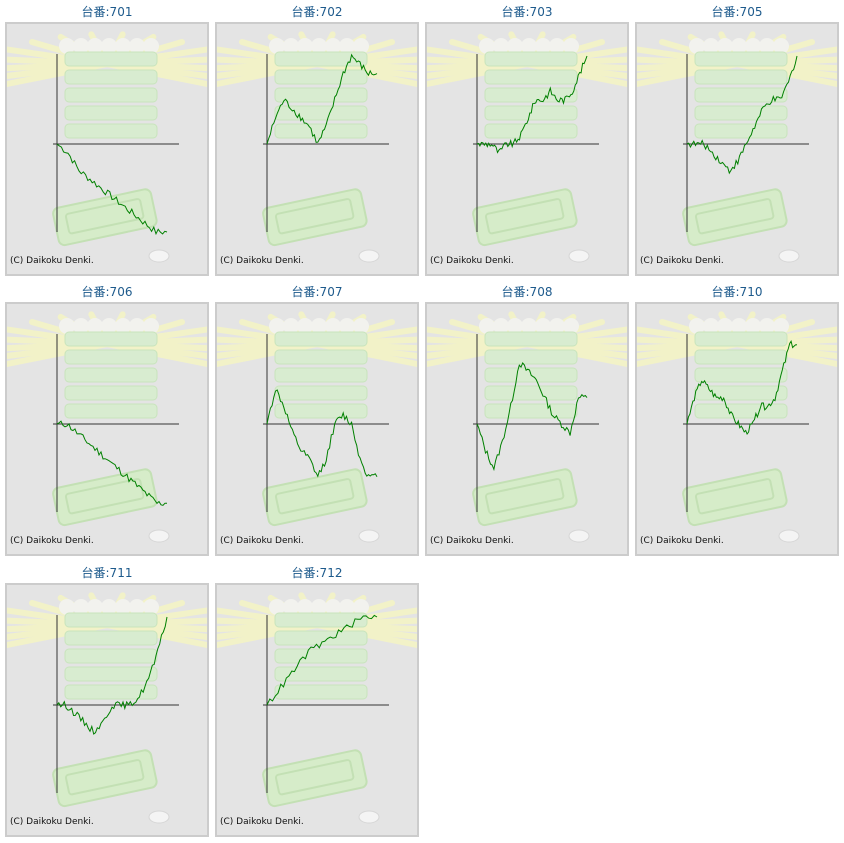  I want to click on machine-number-title: 台番:711, so click(107, 573).